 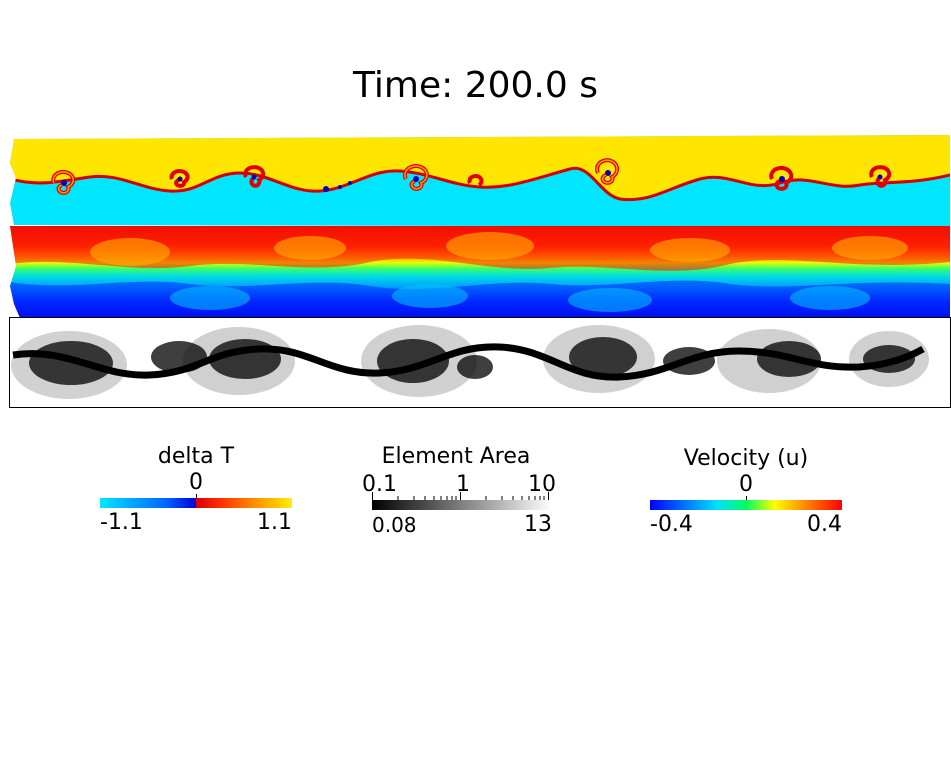 What do you see at coordinates (475, 85) in the screenshot?
I see `time-title: Time: 200.0 s` at bounding box center [475, 85].